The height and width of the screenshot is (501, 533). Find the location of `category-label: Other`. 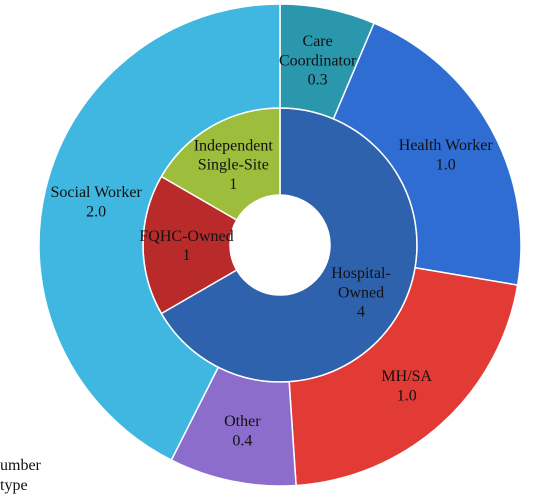

category-label: Other is located at coordinates (242, 421).